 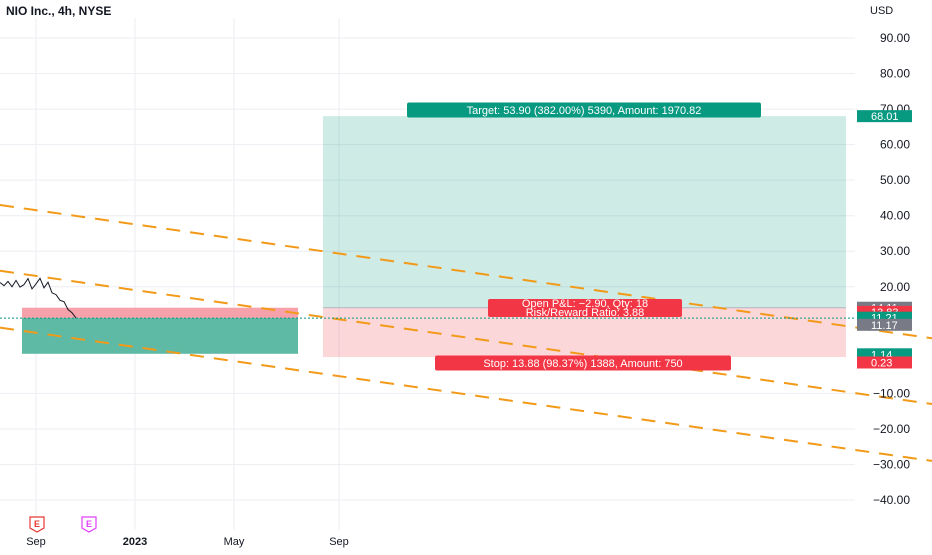 What do you see at coordinates (891, 464) in the screenshot?
I see `y-tick-label: −30.00` at bounding box center [891, 464].